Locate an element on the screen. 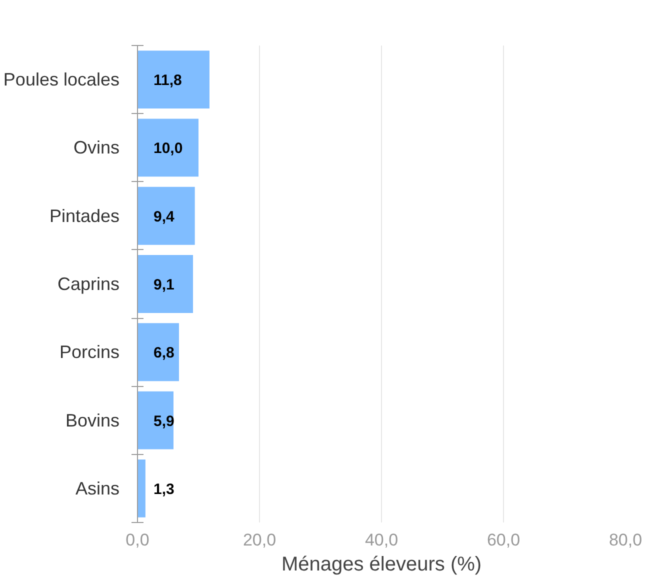 Image resolution: width=659 pixels, height=582 pixels. x-axis-title: Ménages éleveurs (%) is located at coordinates (381, 565).